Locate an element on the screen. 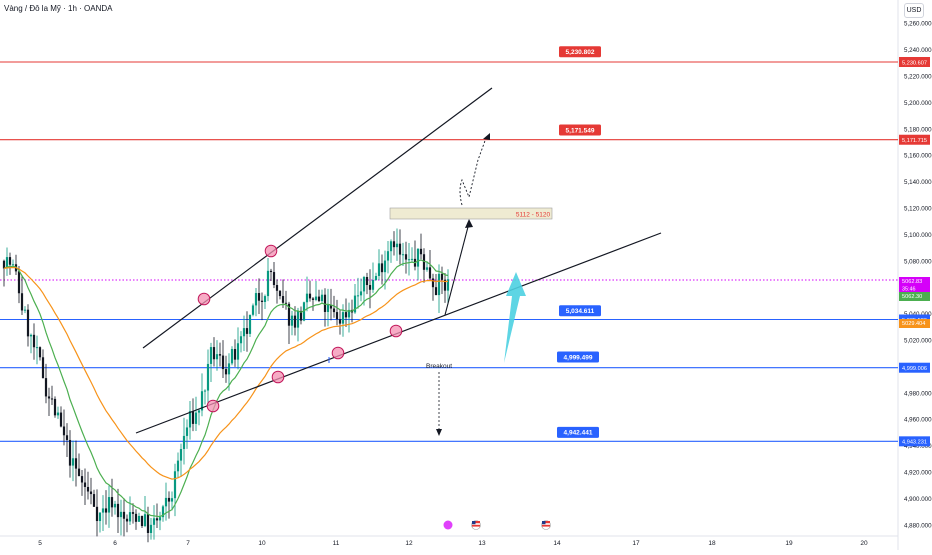 This screenshot has width=932, height=555. price-tick-label: 5,180.000 is located at coordinates (918, 129).